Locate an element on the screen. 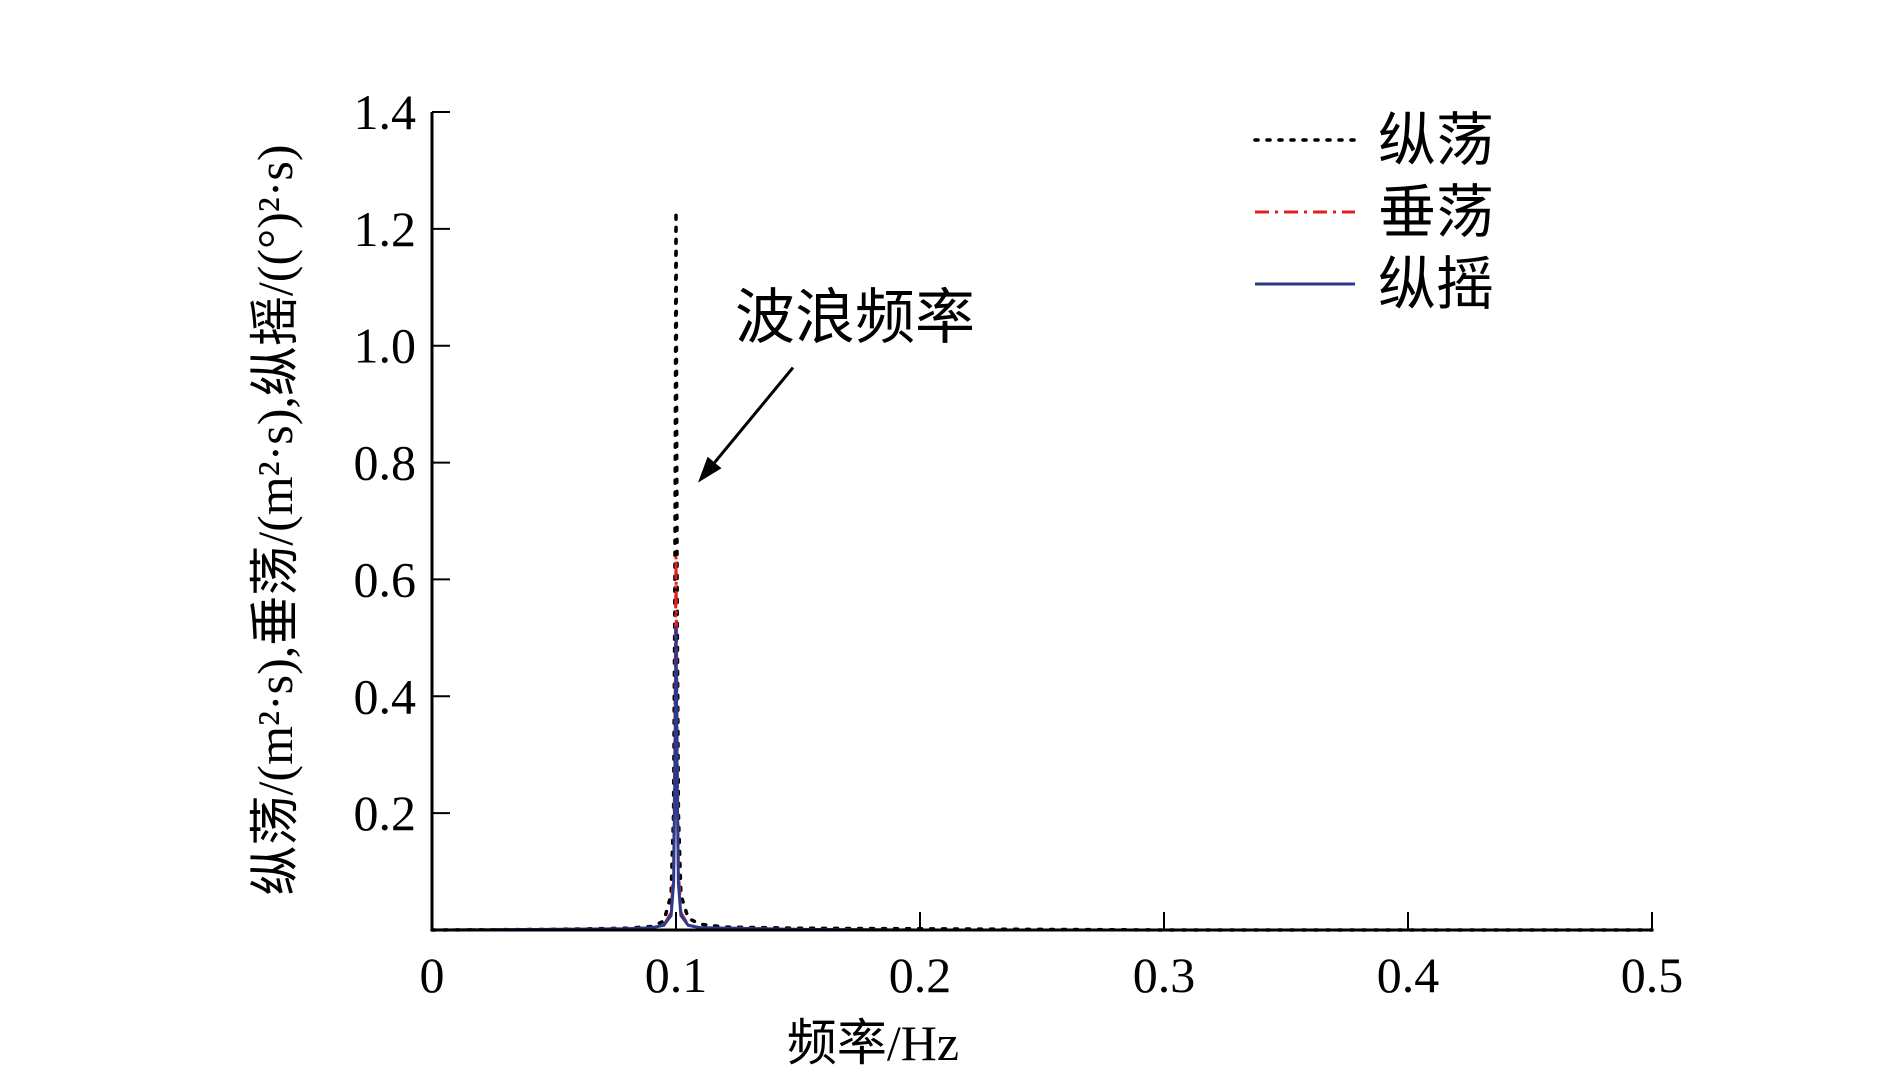  legend-label-1: 纵荡 is located at coordinates (1436, 140).